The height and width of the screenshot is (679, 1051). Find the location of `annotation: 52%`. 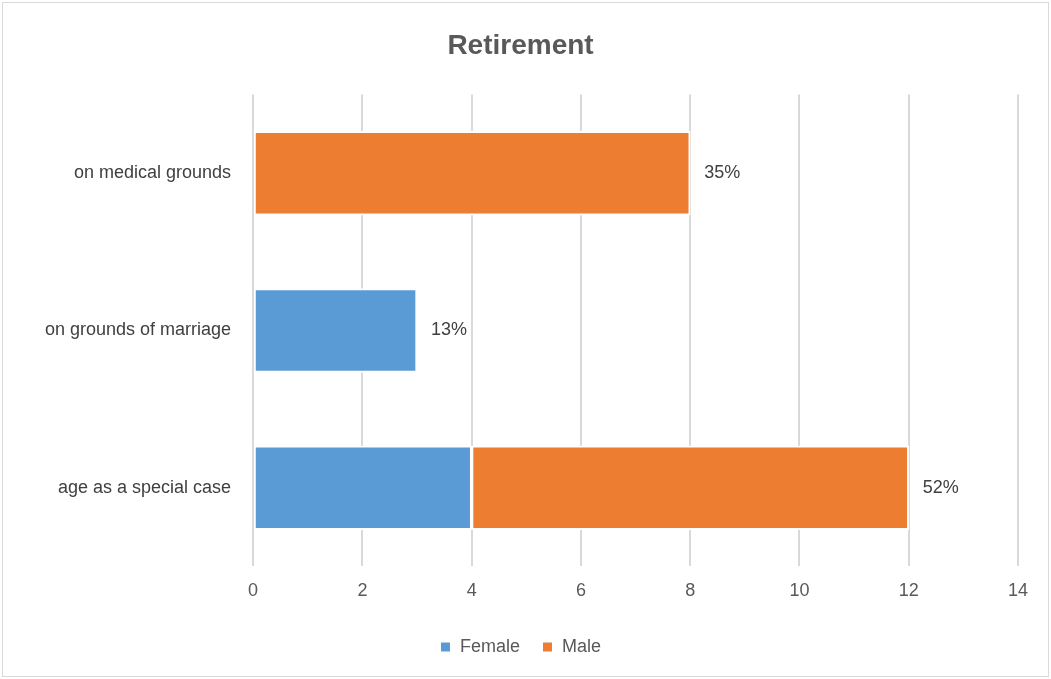

annotation: 52% is located at coordinates (940, 486).